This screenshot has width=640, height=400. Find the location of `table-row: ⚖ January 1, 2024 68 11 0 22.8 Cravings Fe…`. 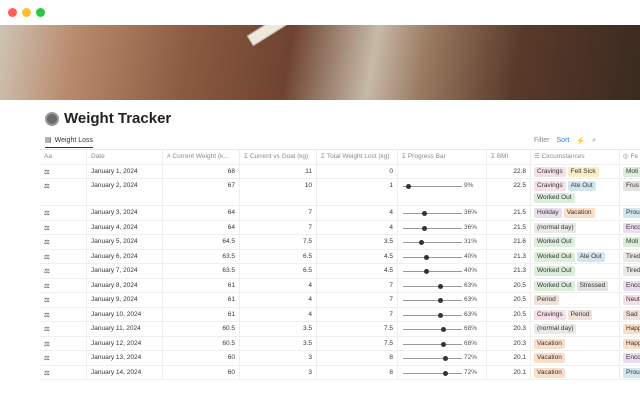

table-row: ⚖ January 1, 2024 68 11 0 22.8 Cravings Fe… is located at coordinates (340, 171).